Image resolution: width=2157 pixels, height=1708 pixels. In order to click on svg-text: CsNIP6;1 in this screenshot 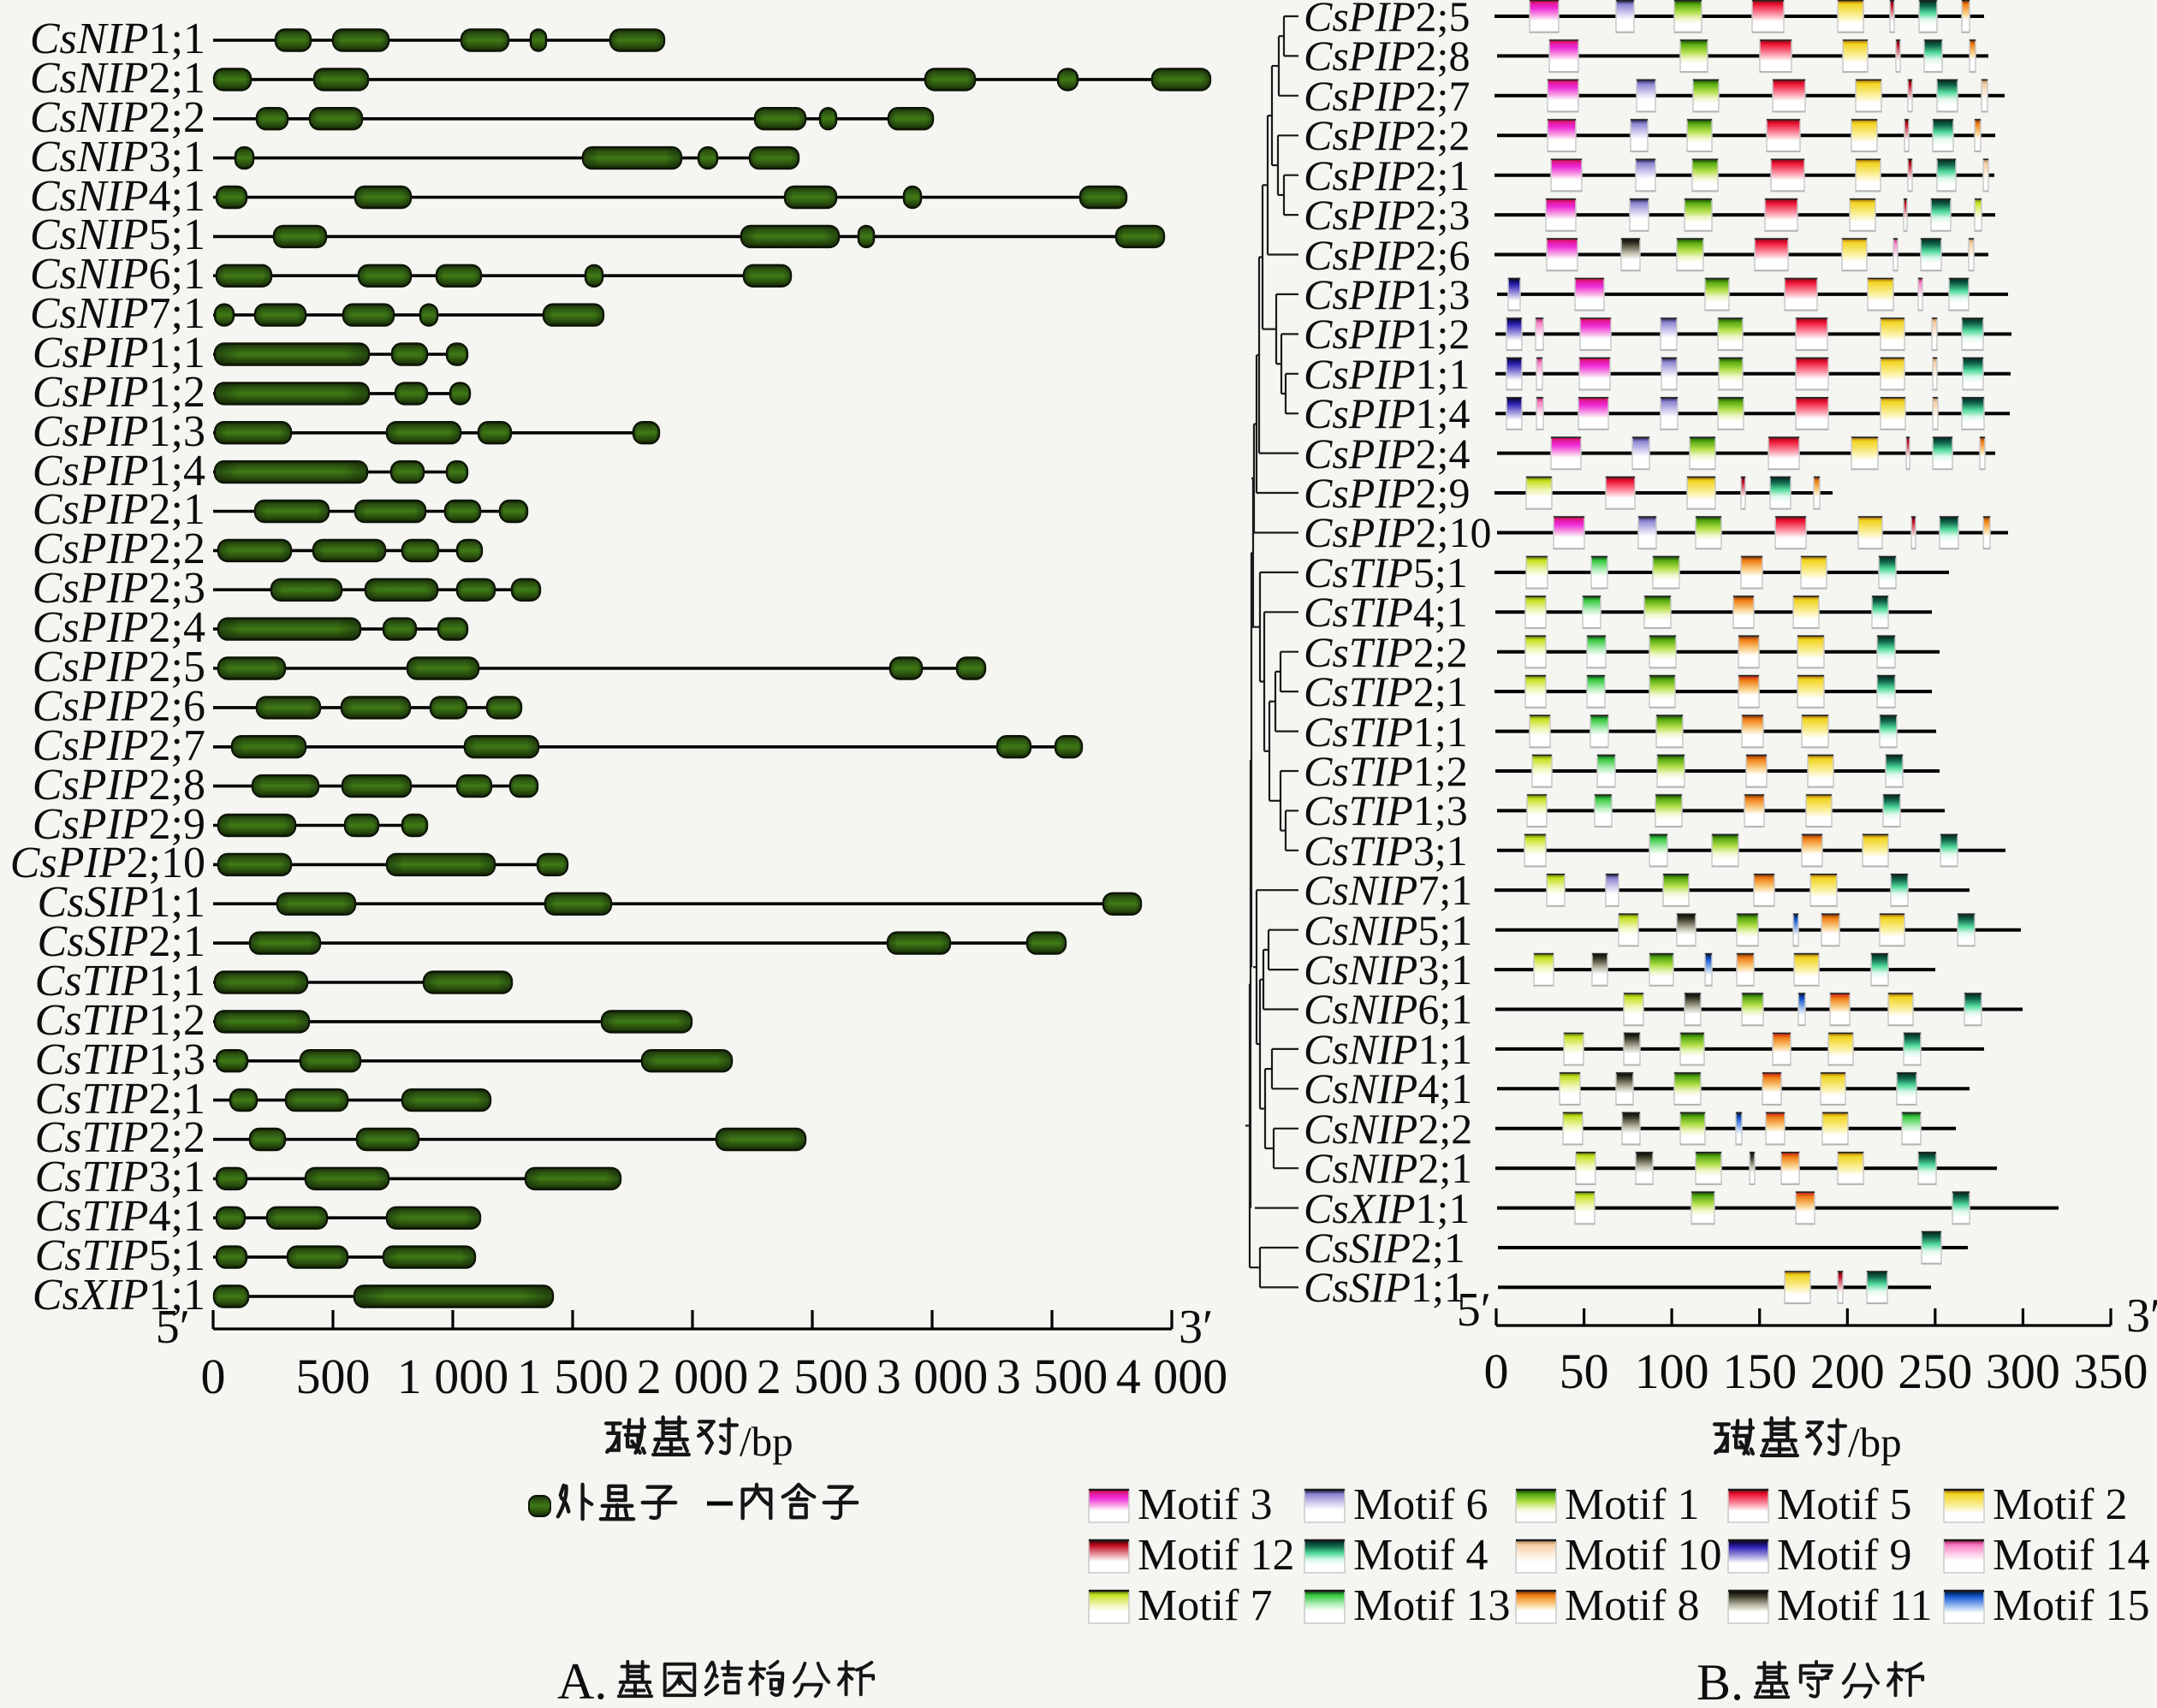, I will do `click(117, 274)`.